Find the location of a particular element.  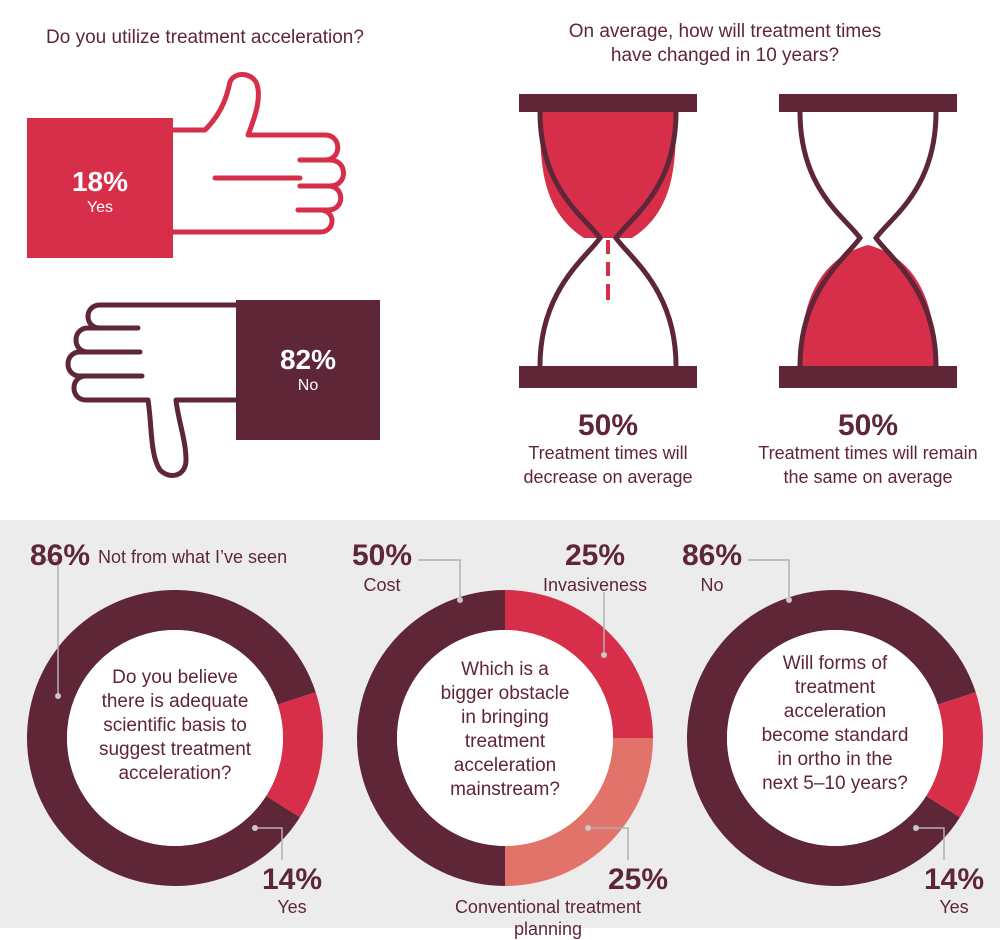

left-hourglass-label-2: decrease on average is located at coordinates (608, 477).